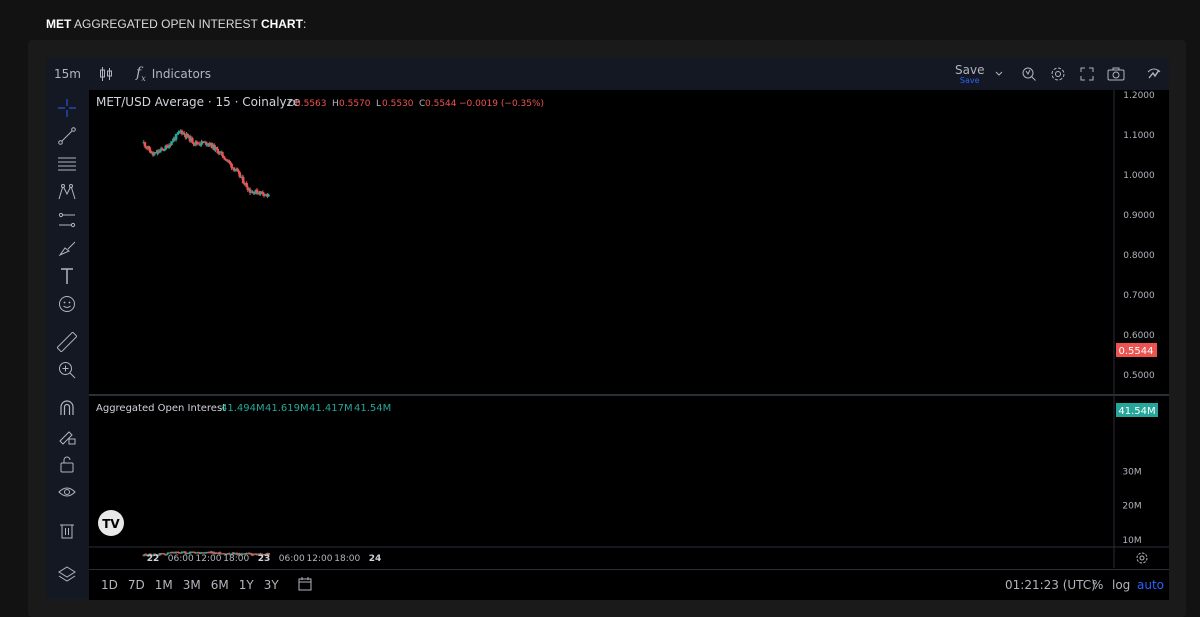 The width and height of the screenshot is (1200, 617). I want to click on oi-scale: 10M 20M 30M, so click(1131, 506).